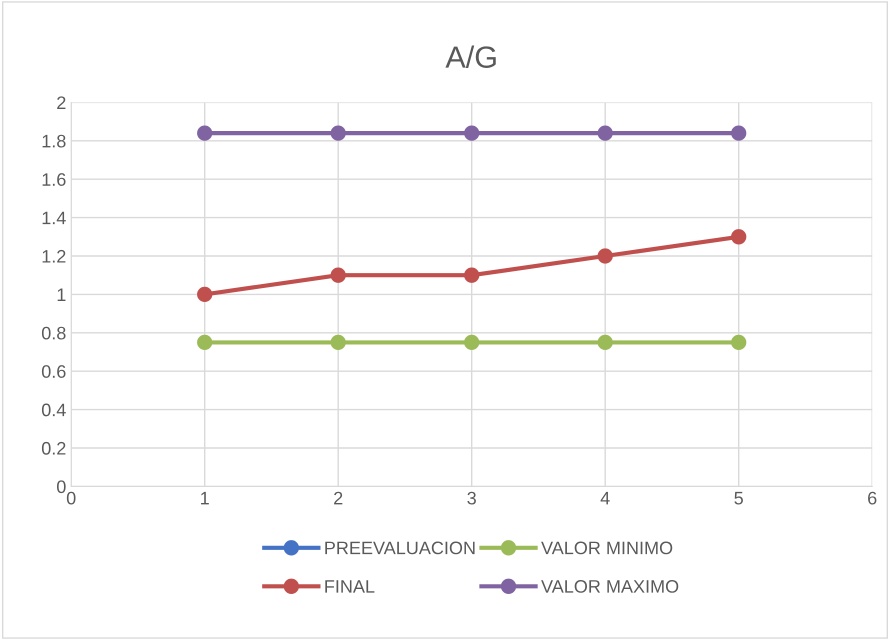 The image size is (890, 640). Describe the element at coordinates (349, 586) in the screenshot. I see `legend-label: FINAL` at that location.